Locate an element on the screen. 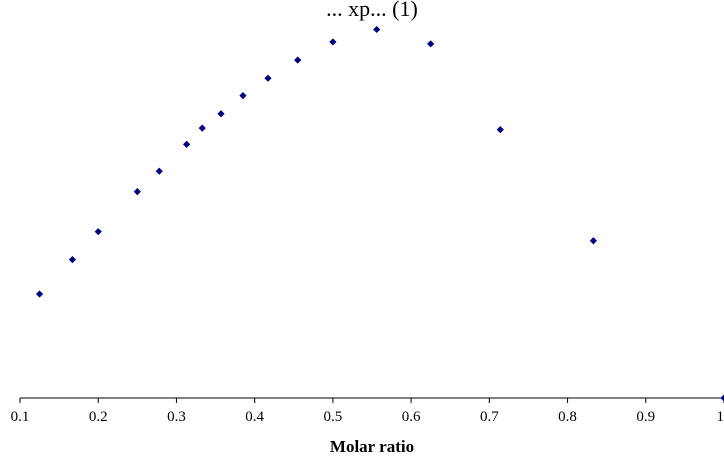 The height and width of the screenshot is (461, 724). x-axis-tick-labels: 0.1 0.2 0.3 0.4 0.5 0.6 0.7 0.8 0.9 1 is located at coordinates (367, 417).